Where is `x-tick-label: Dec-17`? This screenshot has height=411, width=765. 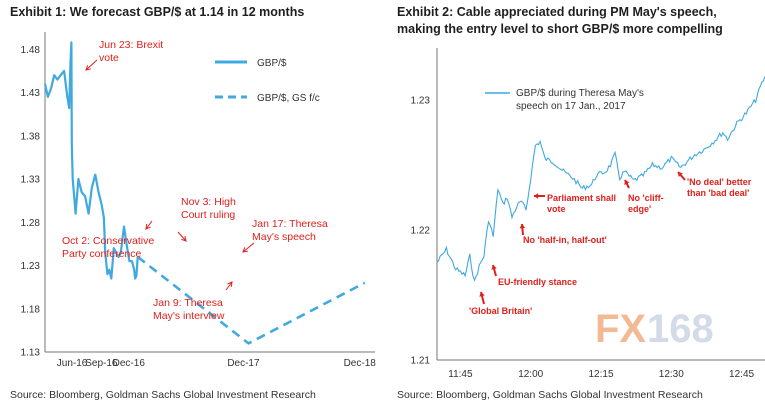
x-tick-label: Dec-17 is located at coordinates (243, 363).